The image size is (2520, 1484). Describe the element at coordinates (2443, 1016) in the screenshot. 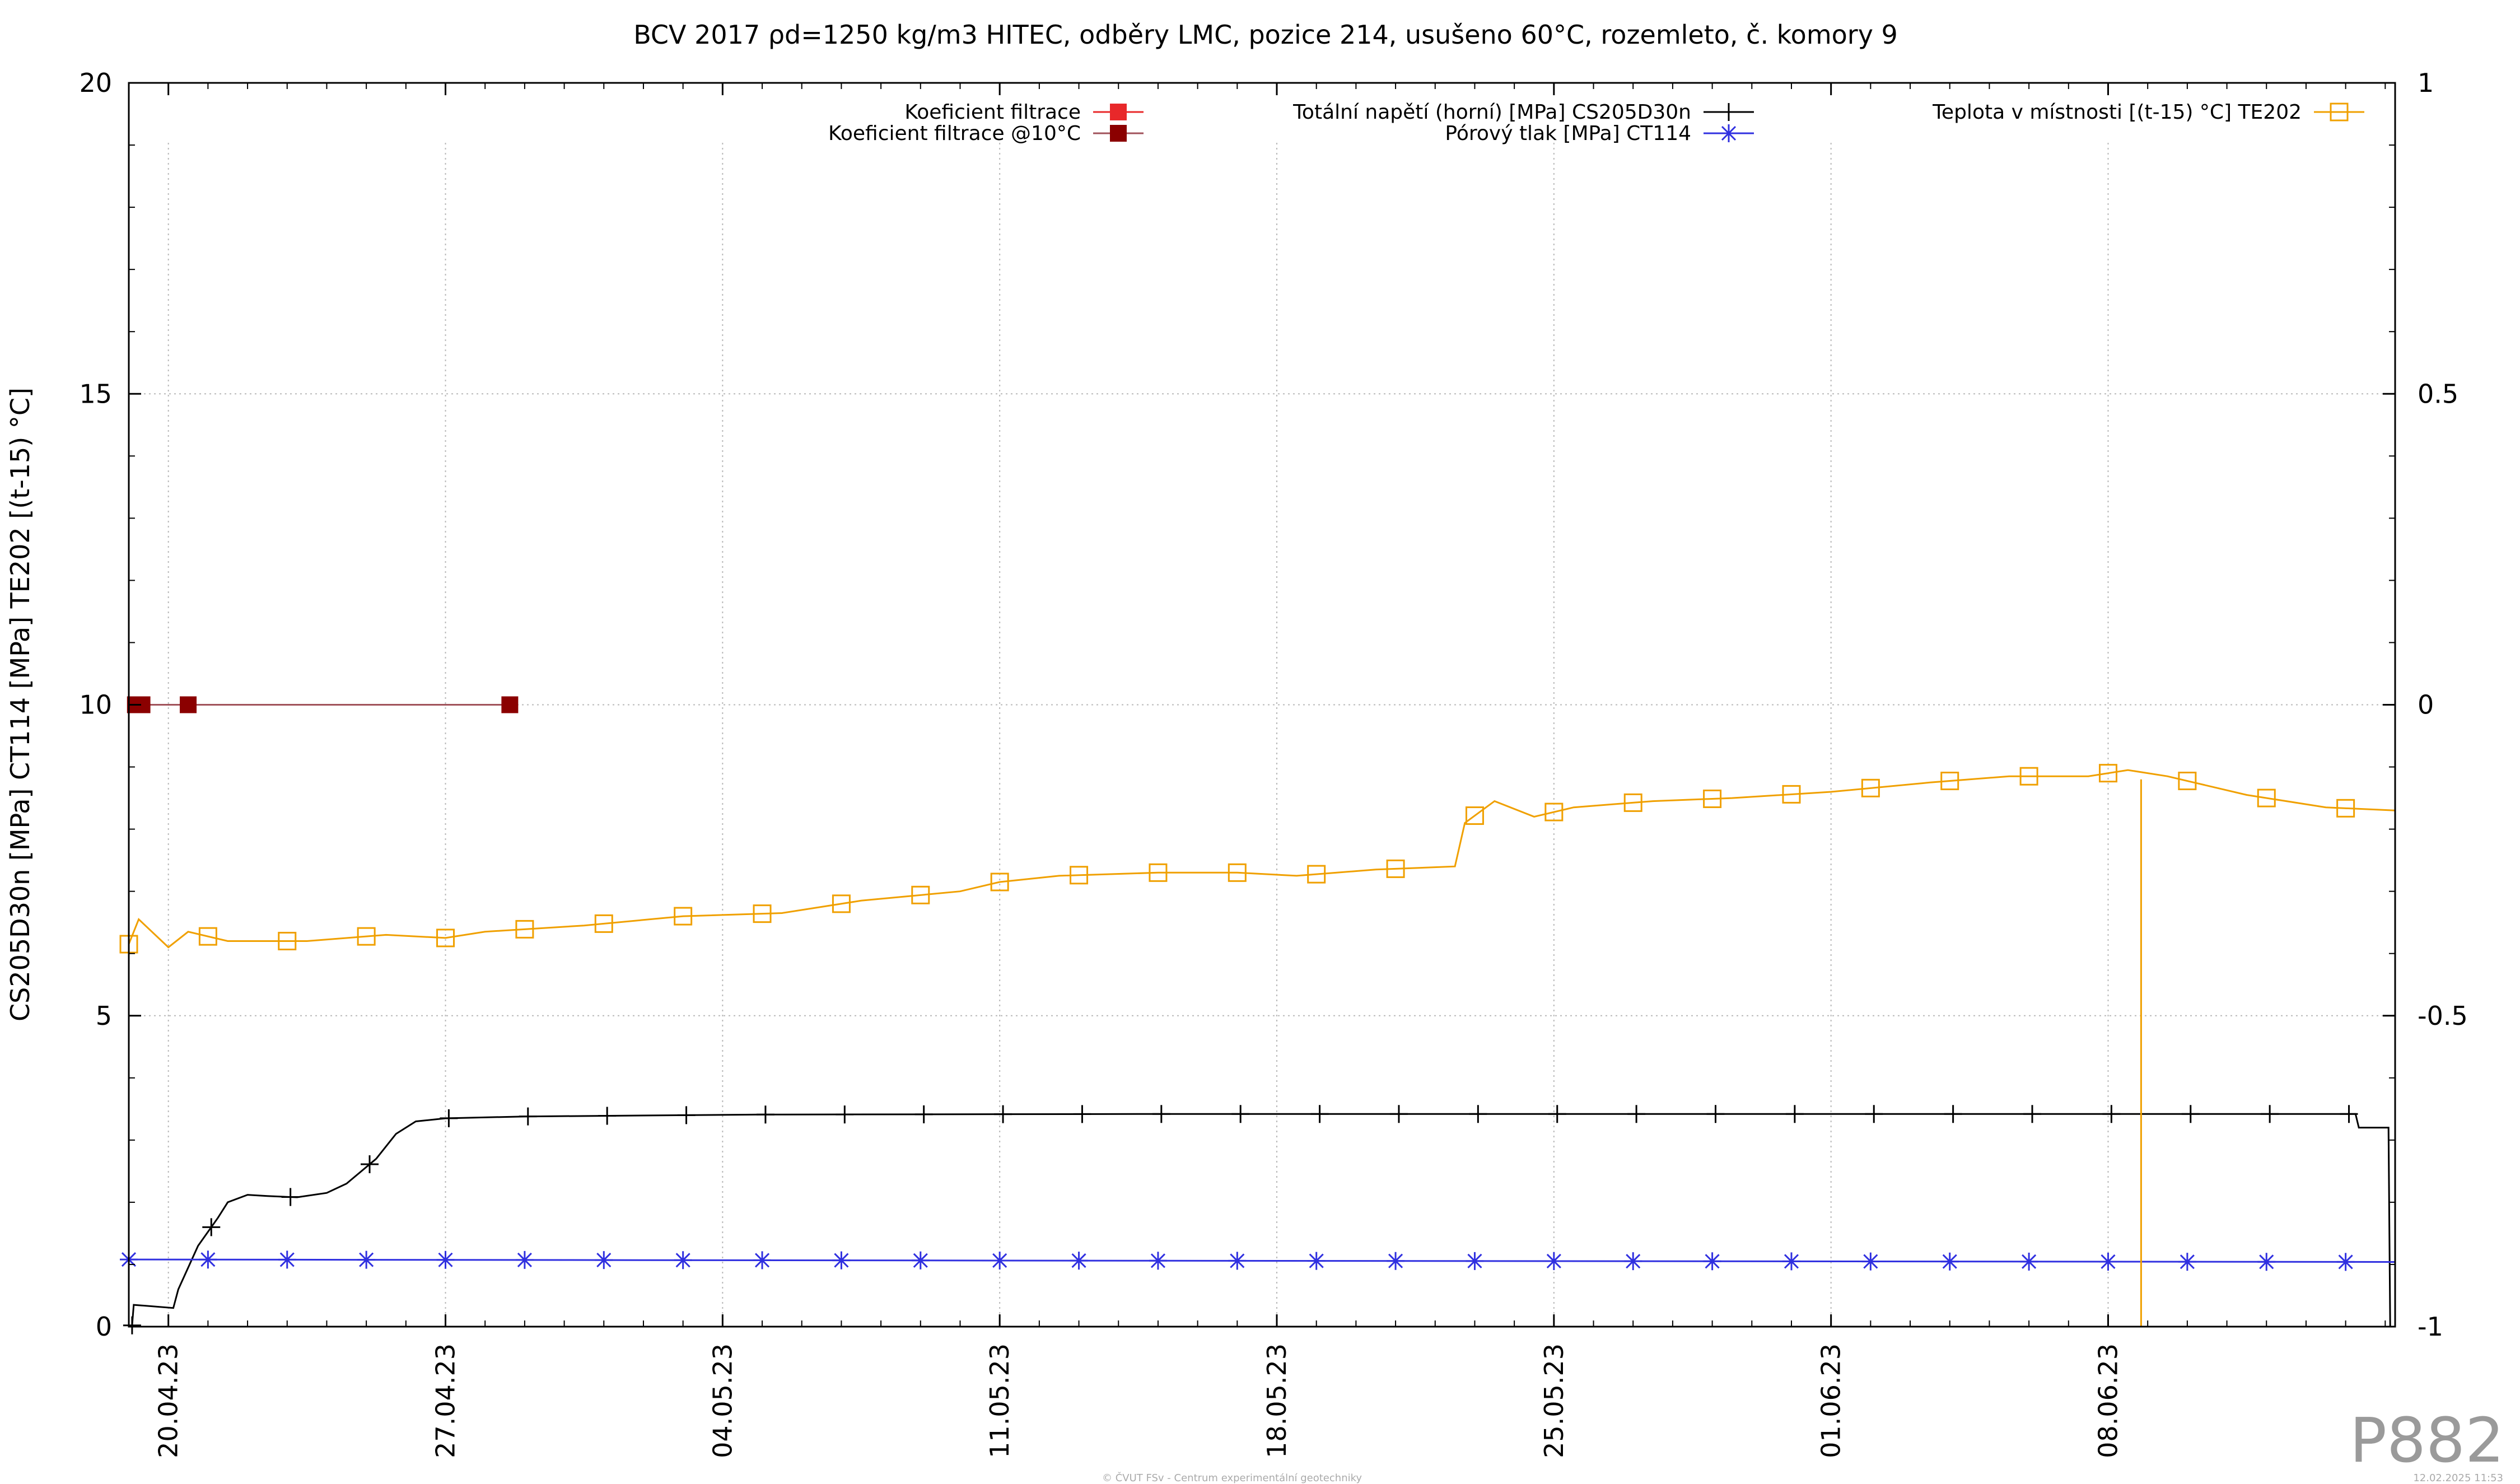

I see `y2-tick-label: -0.5` at that location.